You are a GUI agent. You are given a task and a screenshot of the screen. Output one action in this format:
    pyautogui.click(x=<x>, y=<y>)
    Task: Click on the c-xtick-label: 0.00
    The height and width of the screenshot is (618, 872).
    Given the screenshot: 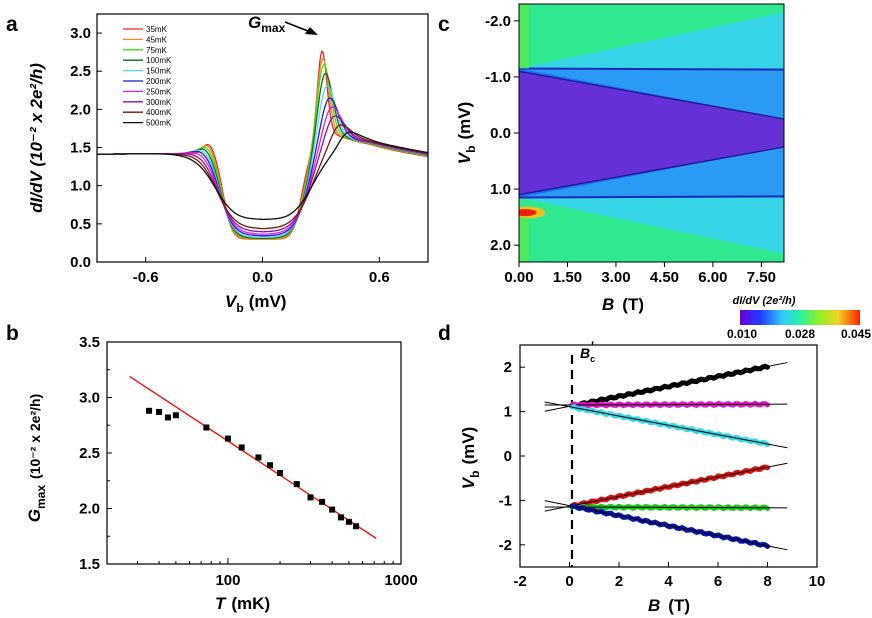 What is the action you would take?
    pyautogui.click(x=518, y=277)
    